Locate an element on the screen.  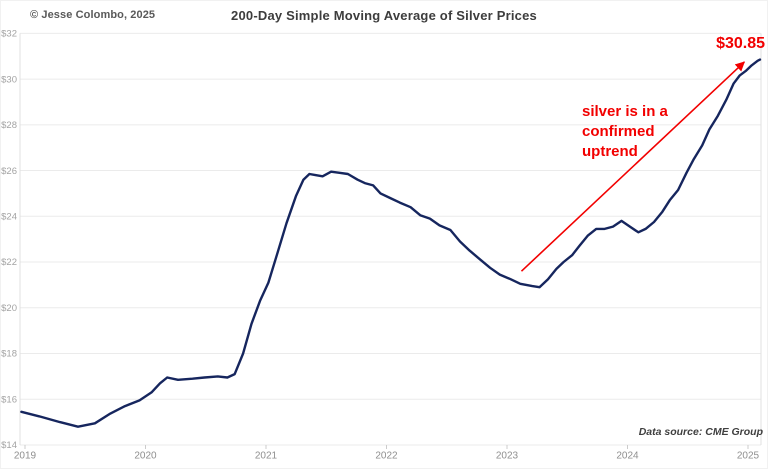
x-tick-label: 2022 is located at coordinates (386, 456).